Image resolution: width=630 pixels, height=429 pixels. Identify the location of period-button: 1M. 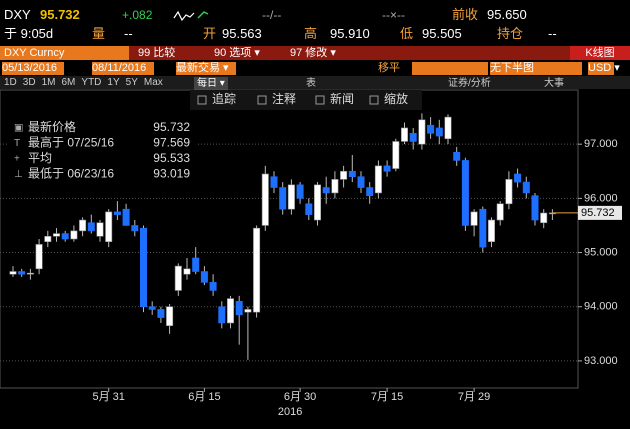
(48, 82).